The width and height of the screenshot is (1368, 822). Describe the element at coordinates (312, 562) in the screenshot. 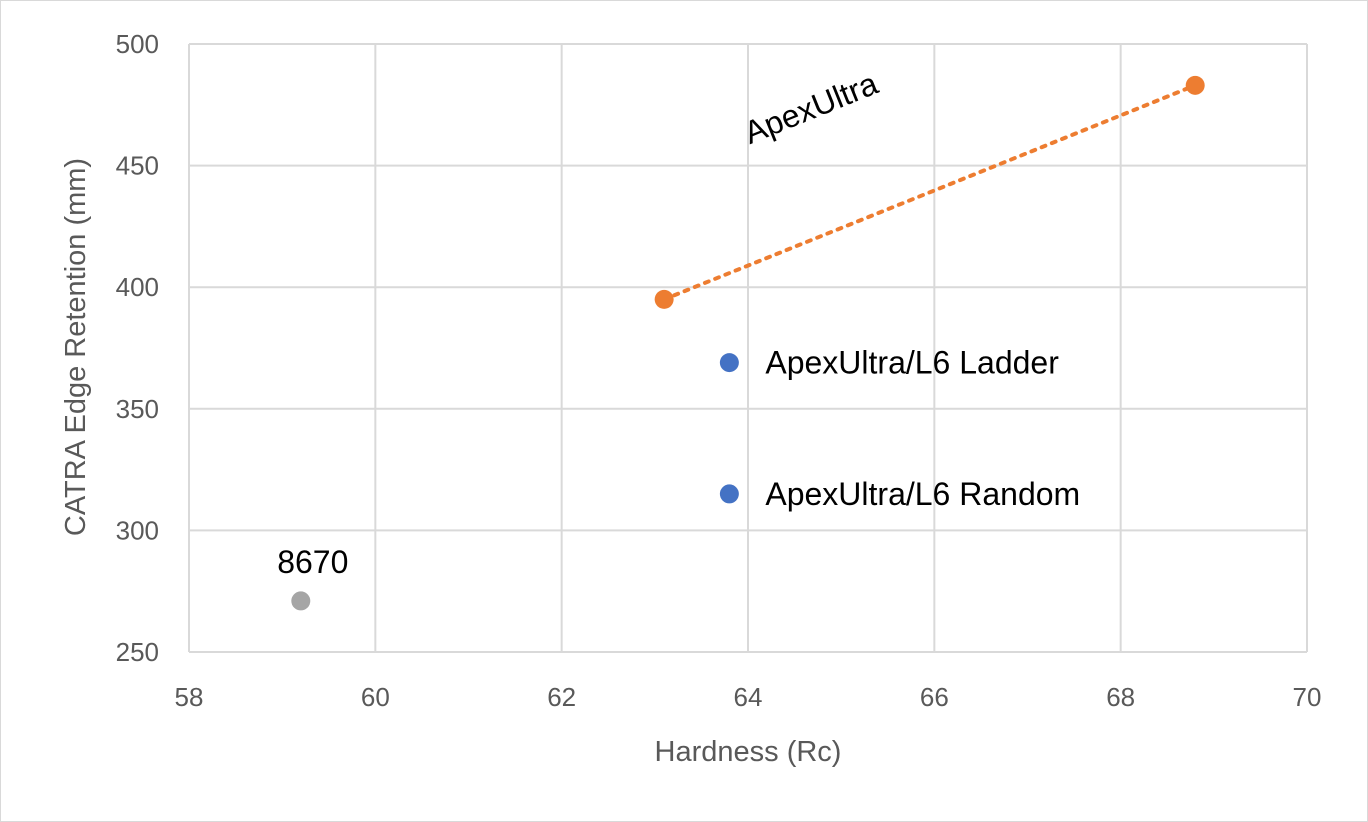

I see `label-8670: 8670` at that location.